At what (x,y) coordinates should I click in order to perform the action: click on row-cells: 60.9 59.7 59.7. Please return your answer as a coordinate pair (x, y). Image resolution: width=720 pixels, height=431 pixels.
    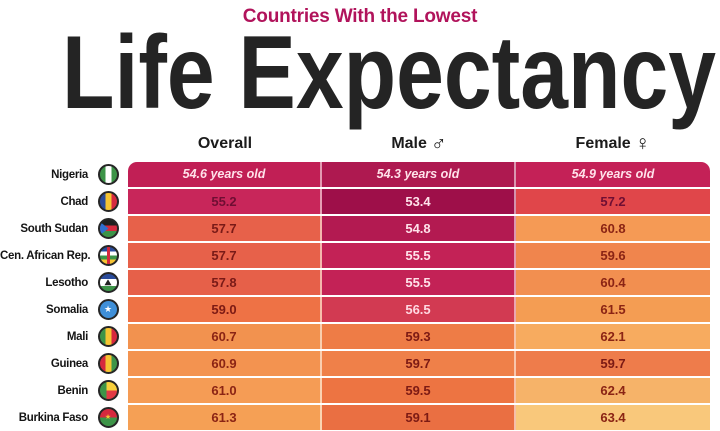
    Looking at the image, I should click on (419, 363).